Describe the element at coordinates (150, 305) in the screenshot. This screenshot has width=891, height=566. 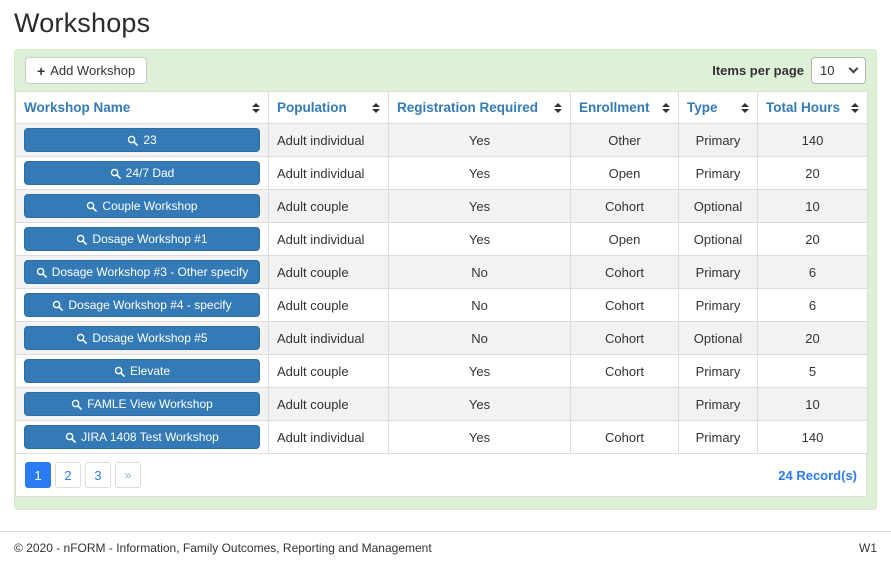
I see `workshop-name: Dosage Workshop #4 - specify` at that location.